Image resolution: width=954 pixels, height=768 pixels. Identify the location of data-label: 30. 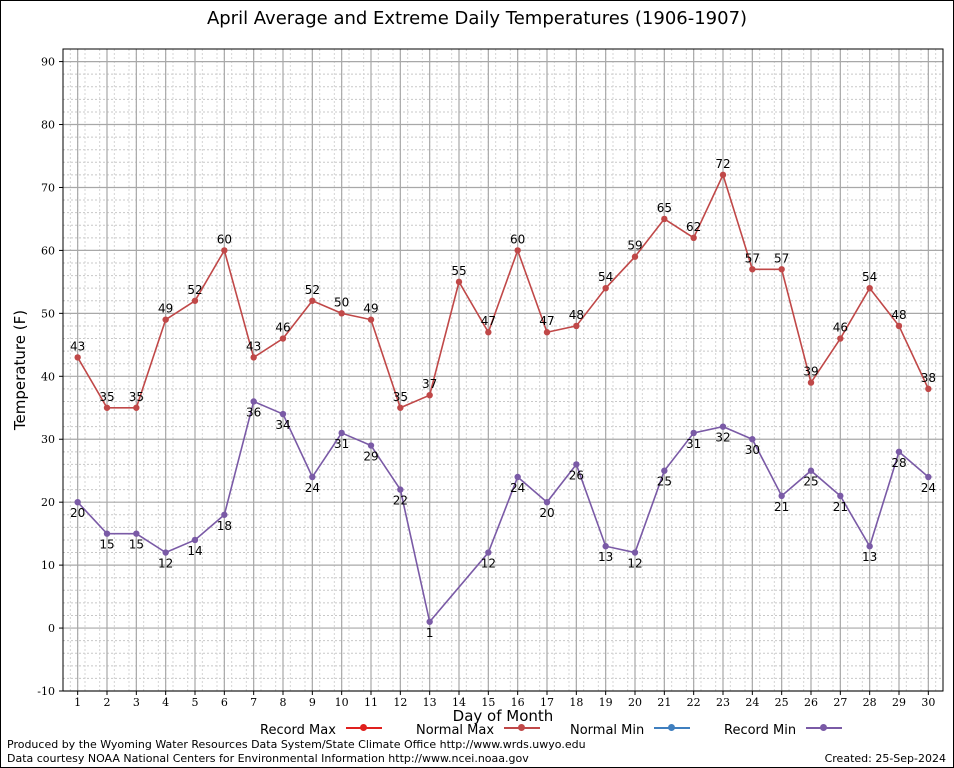
(752, 450).